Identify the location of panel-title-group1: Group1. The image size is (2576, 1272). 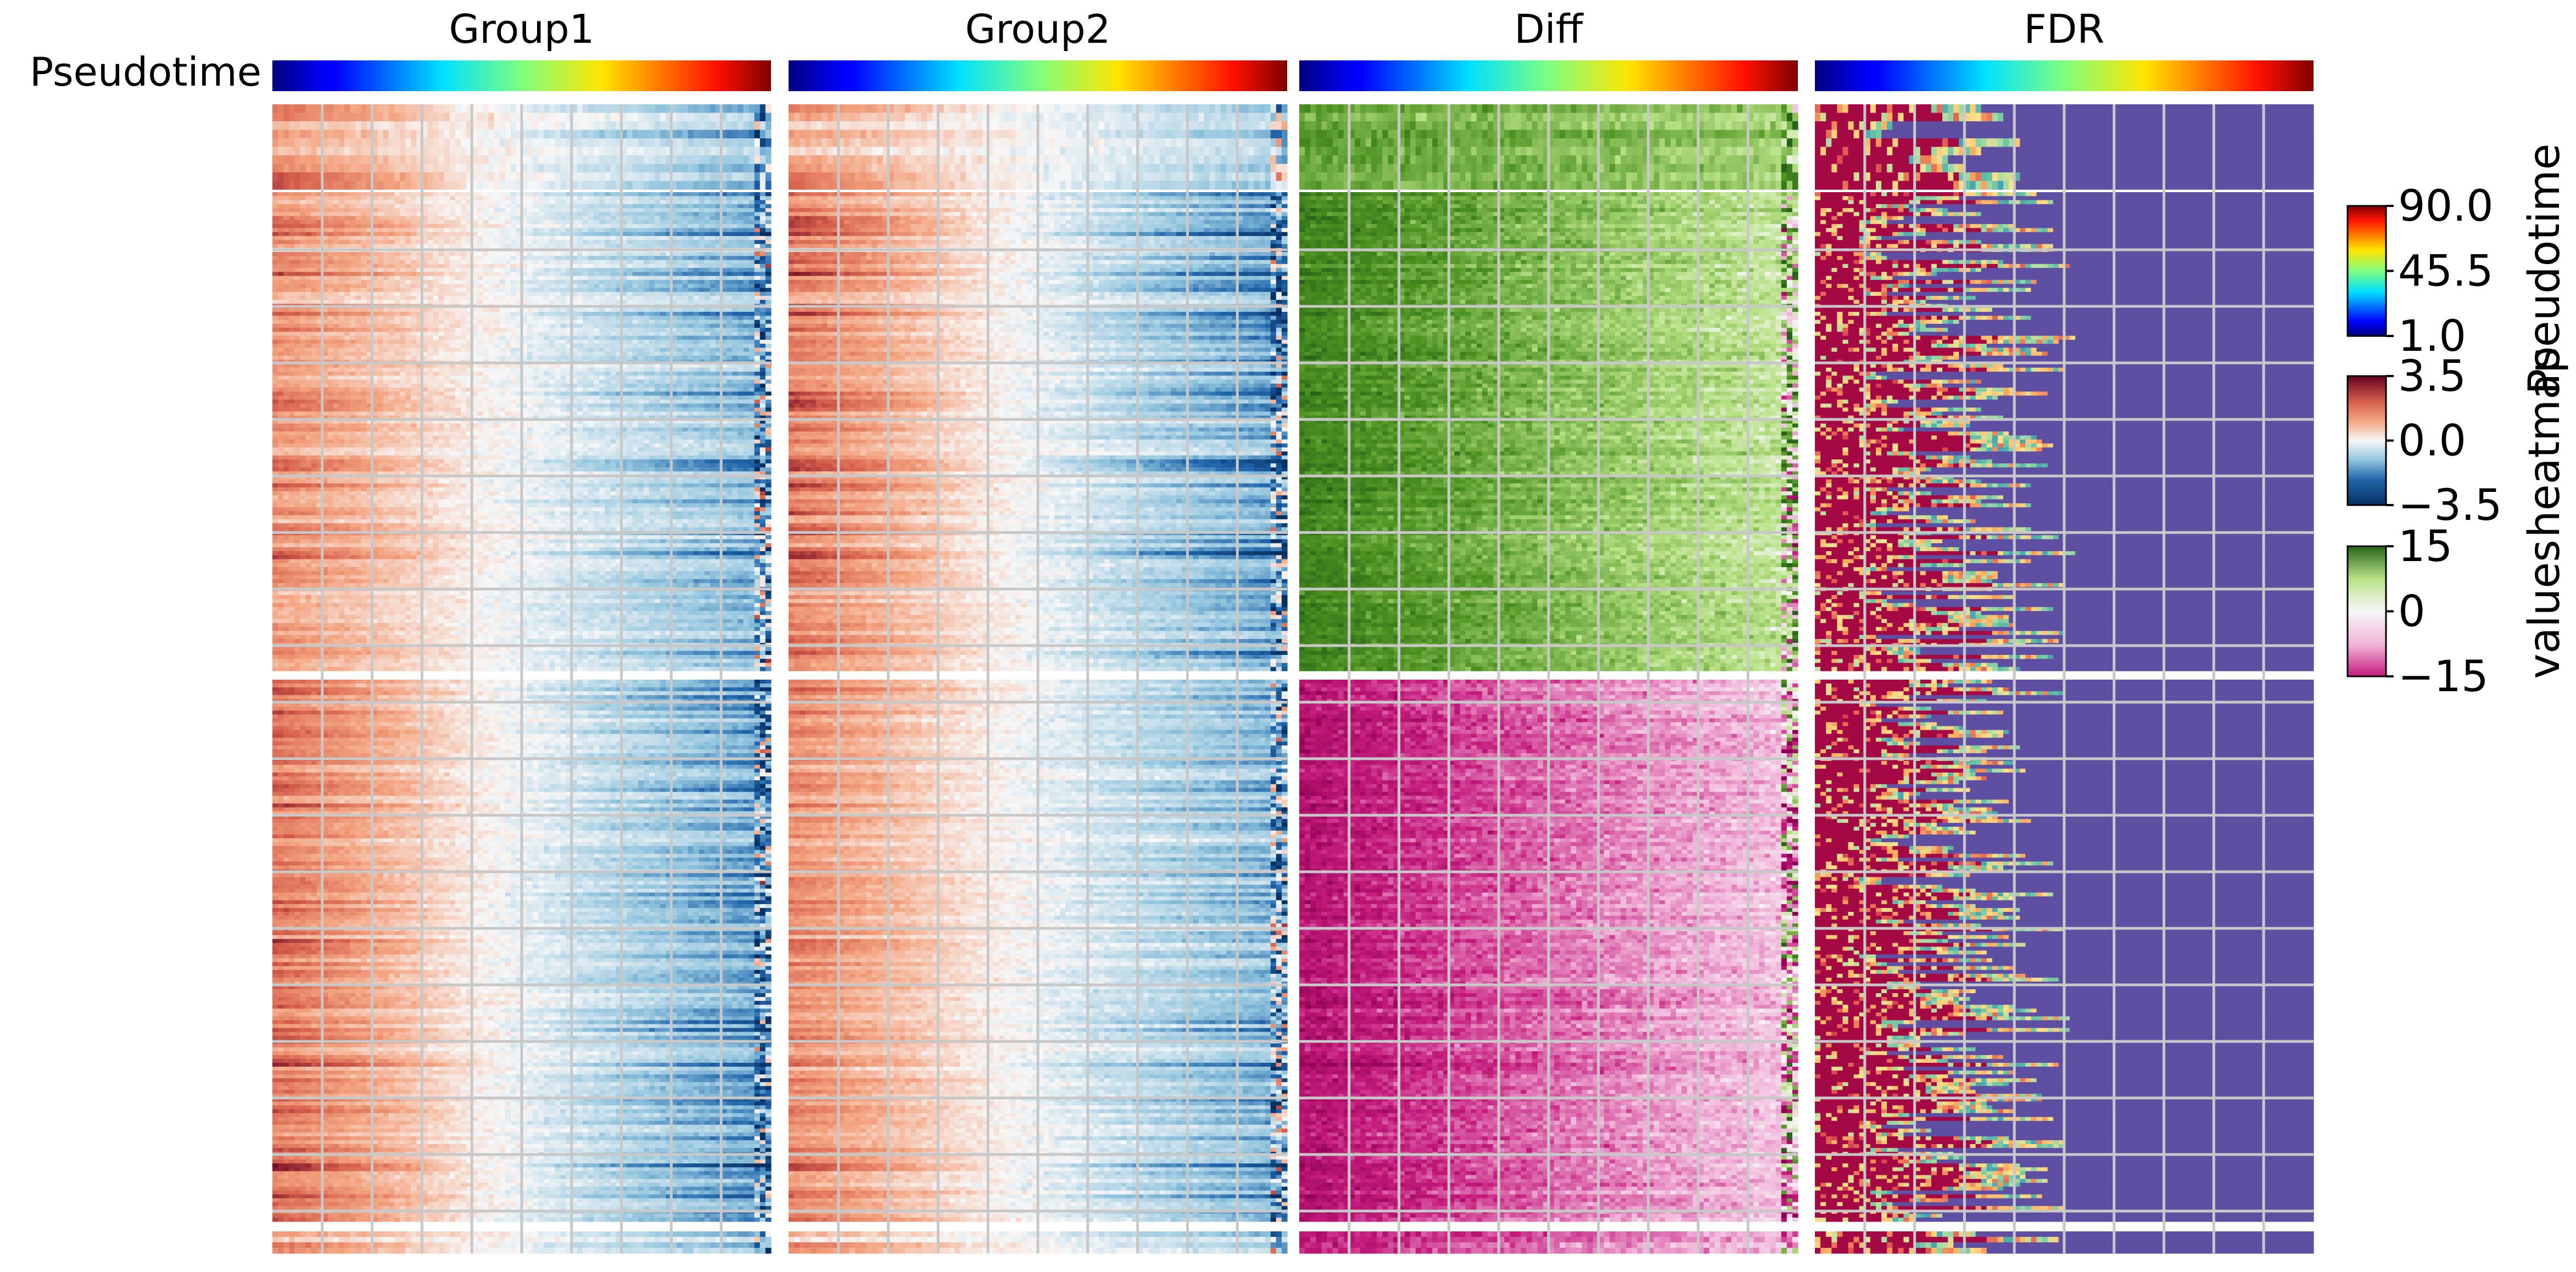
(522, 29).